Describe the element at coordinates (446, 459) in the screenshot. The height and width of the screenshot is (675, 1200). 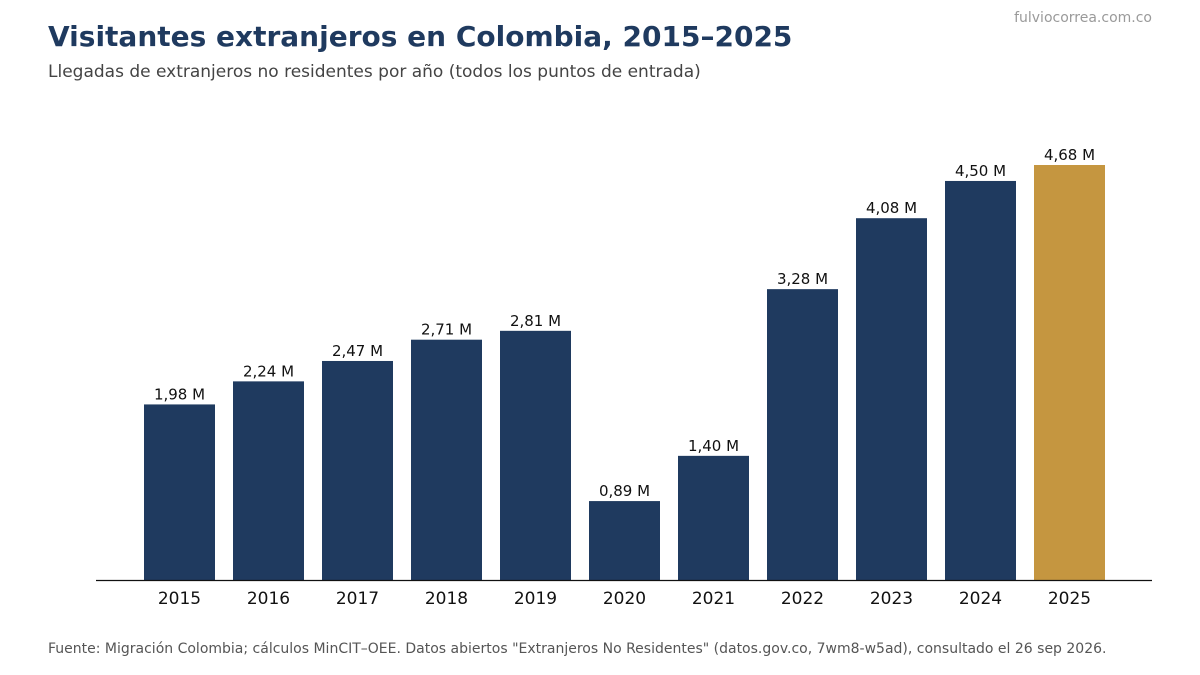
I see `bar-2018` at that location.